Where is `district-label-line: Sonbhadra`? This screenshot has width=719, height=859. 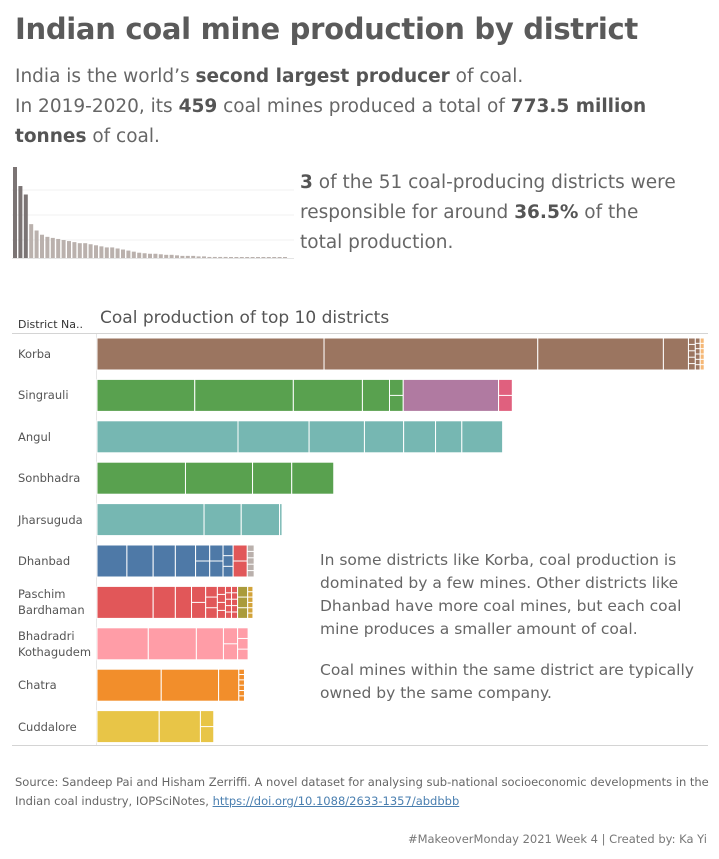 district-label-line: Sonbhadra is located at coordinates (49, 478).